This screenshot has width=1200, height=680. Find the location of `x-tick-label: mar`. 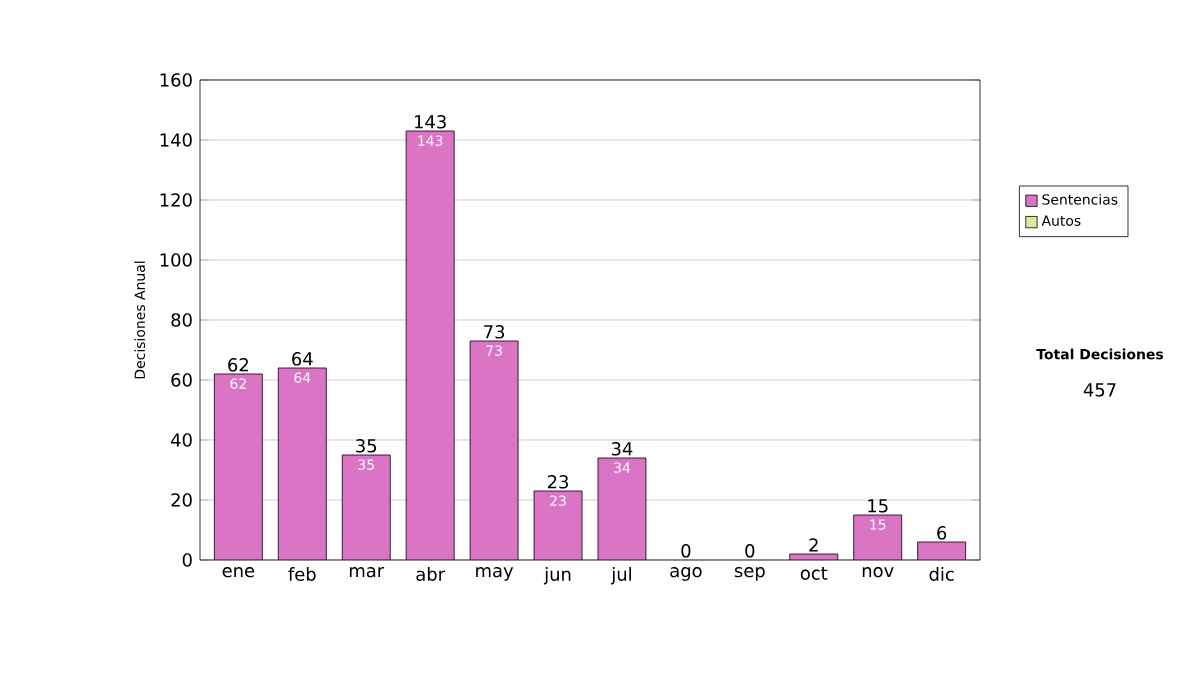

x-tick-label: mar is located at coordinates (367, 572).